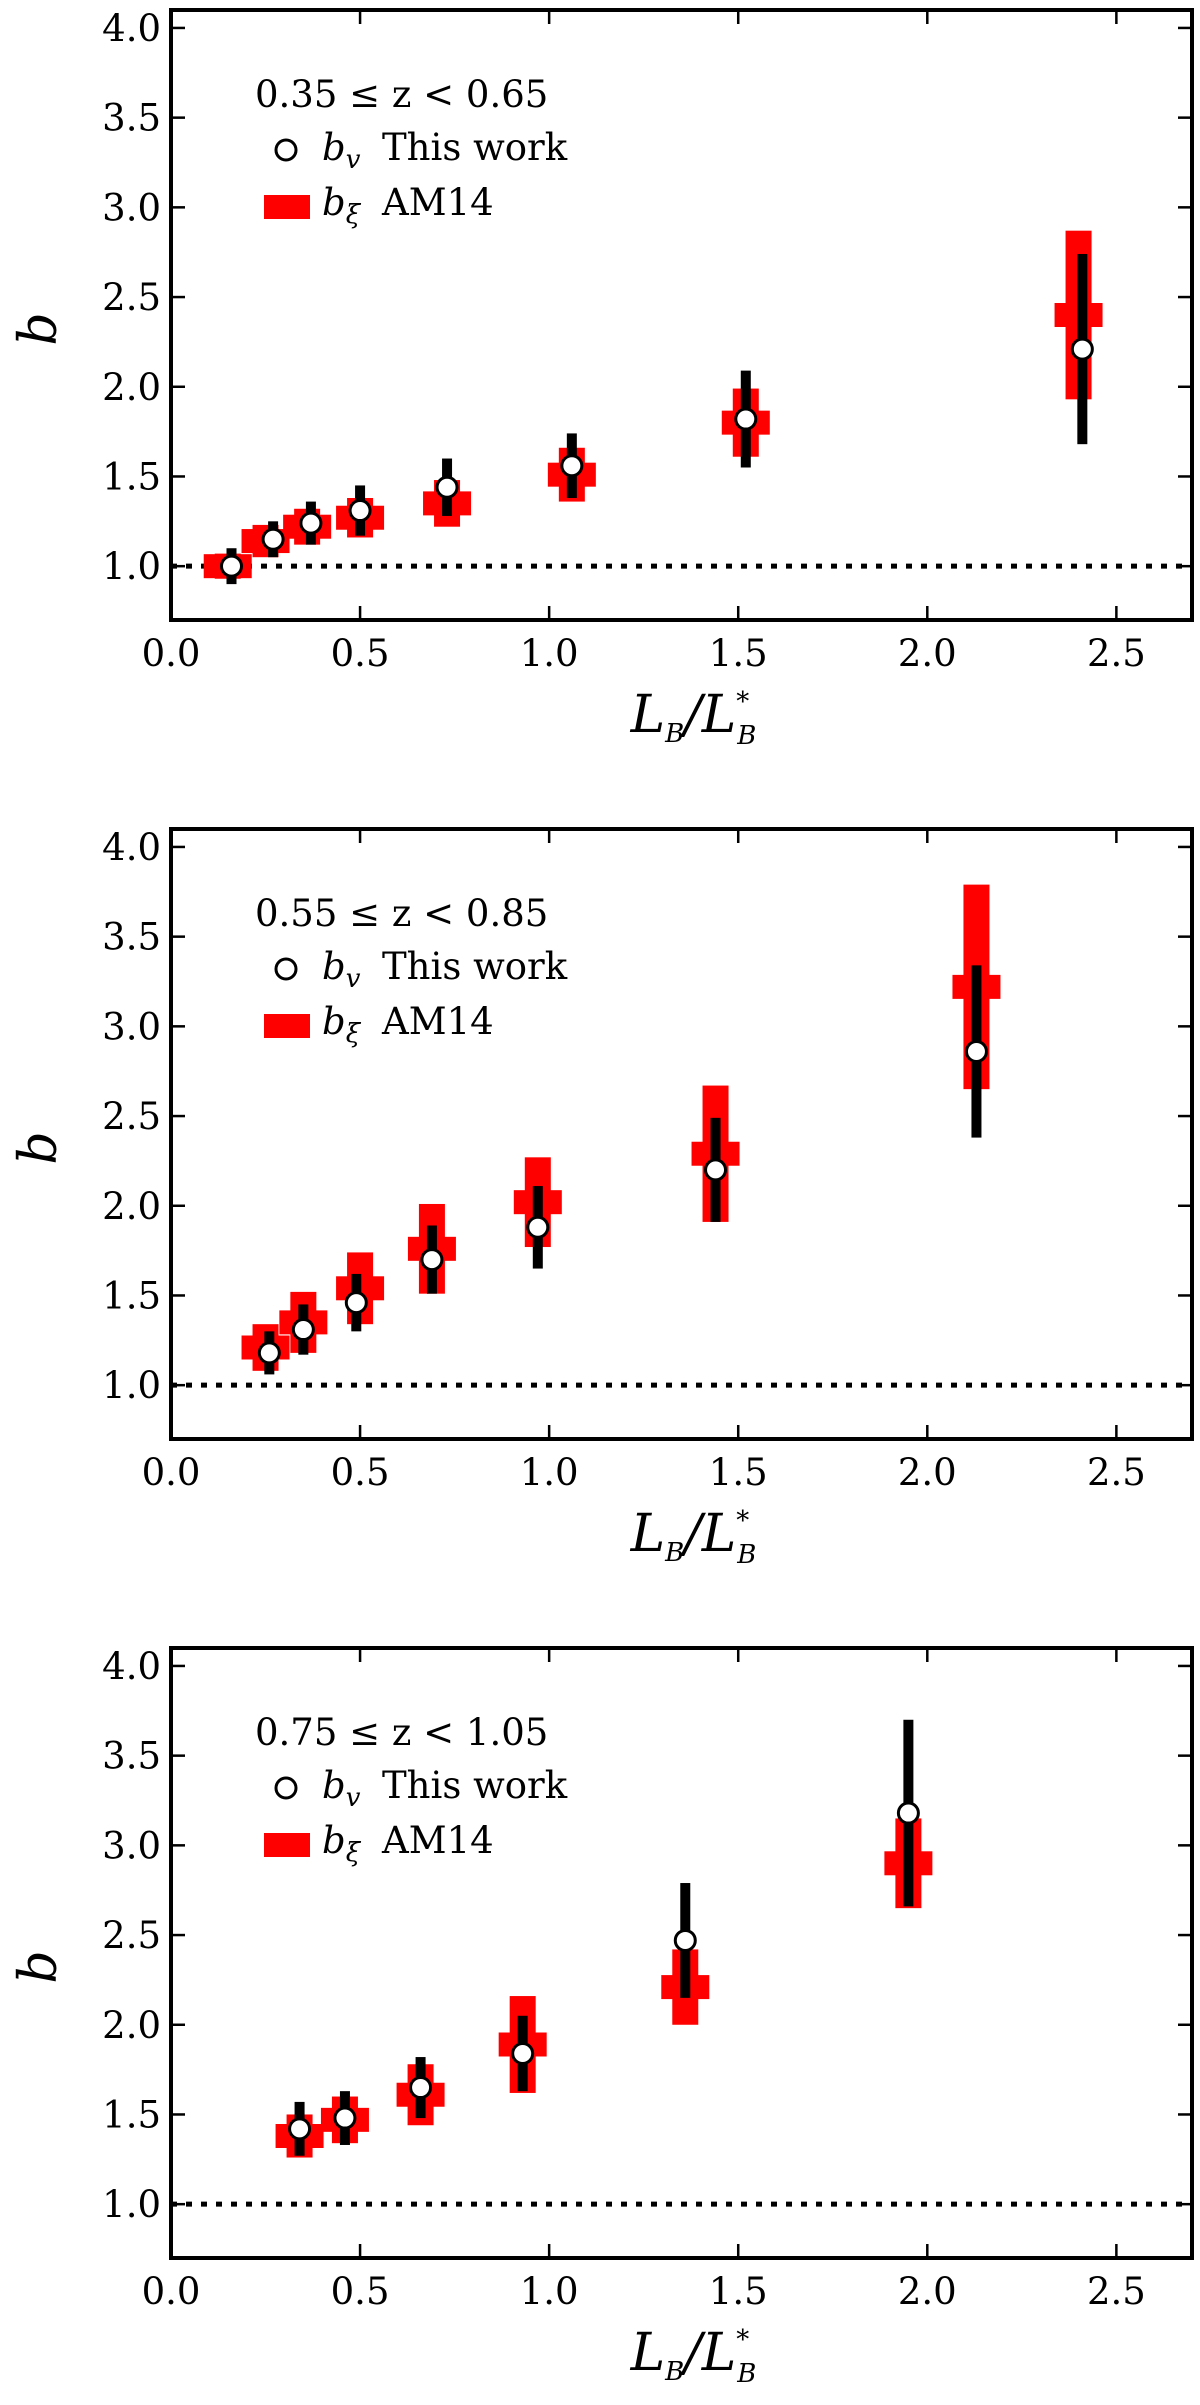 The width and height of the screenshot is (1200, 2405). I want to click on redshift-annotation: 0.75 ≤ z < 1.05, so click(401, 1732).